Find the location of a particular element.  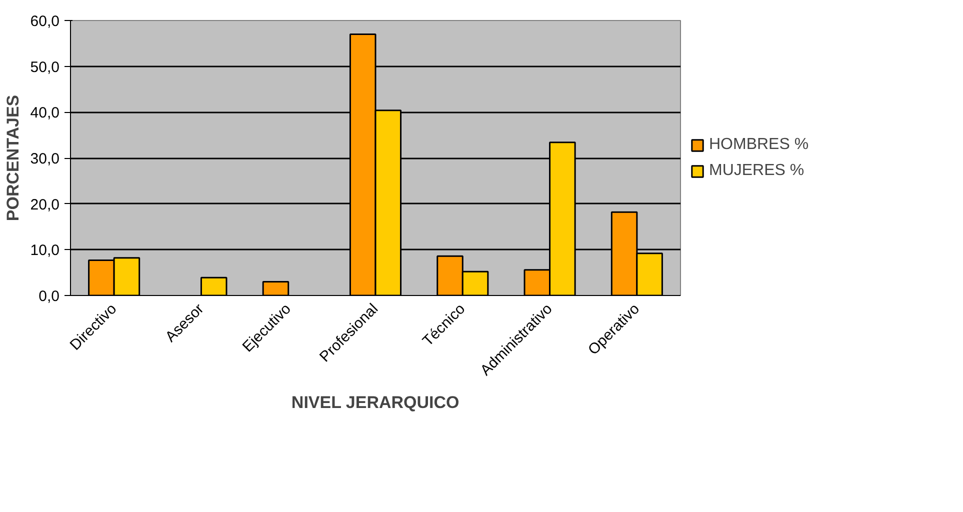

legend-label: HOMBRES % is located at coordinates (759, 145).